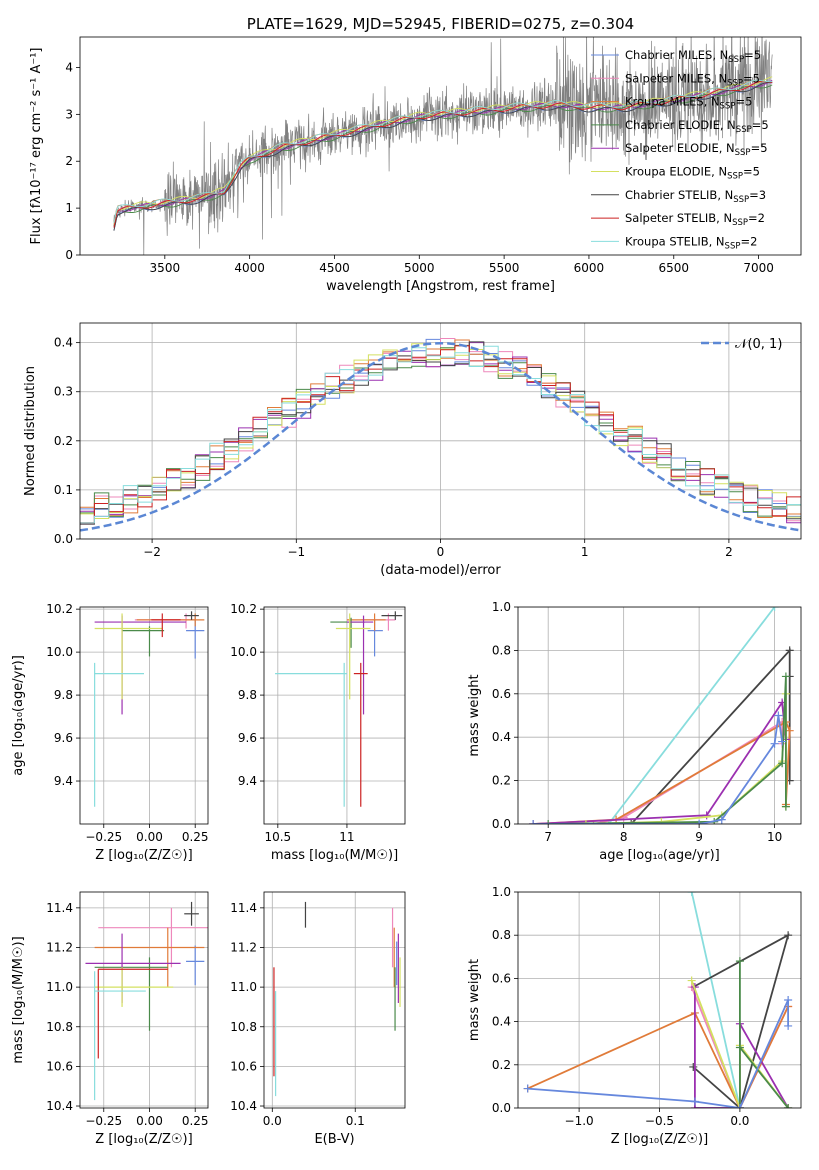 This screenshot has width=819, height=1170. Describe the element at coordinates (69, 208) in the screenshot. I see `y-tick-label: 1` at that location.